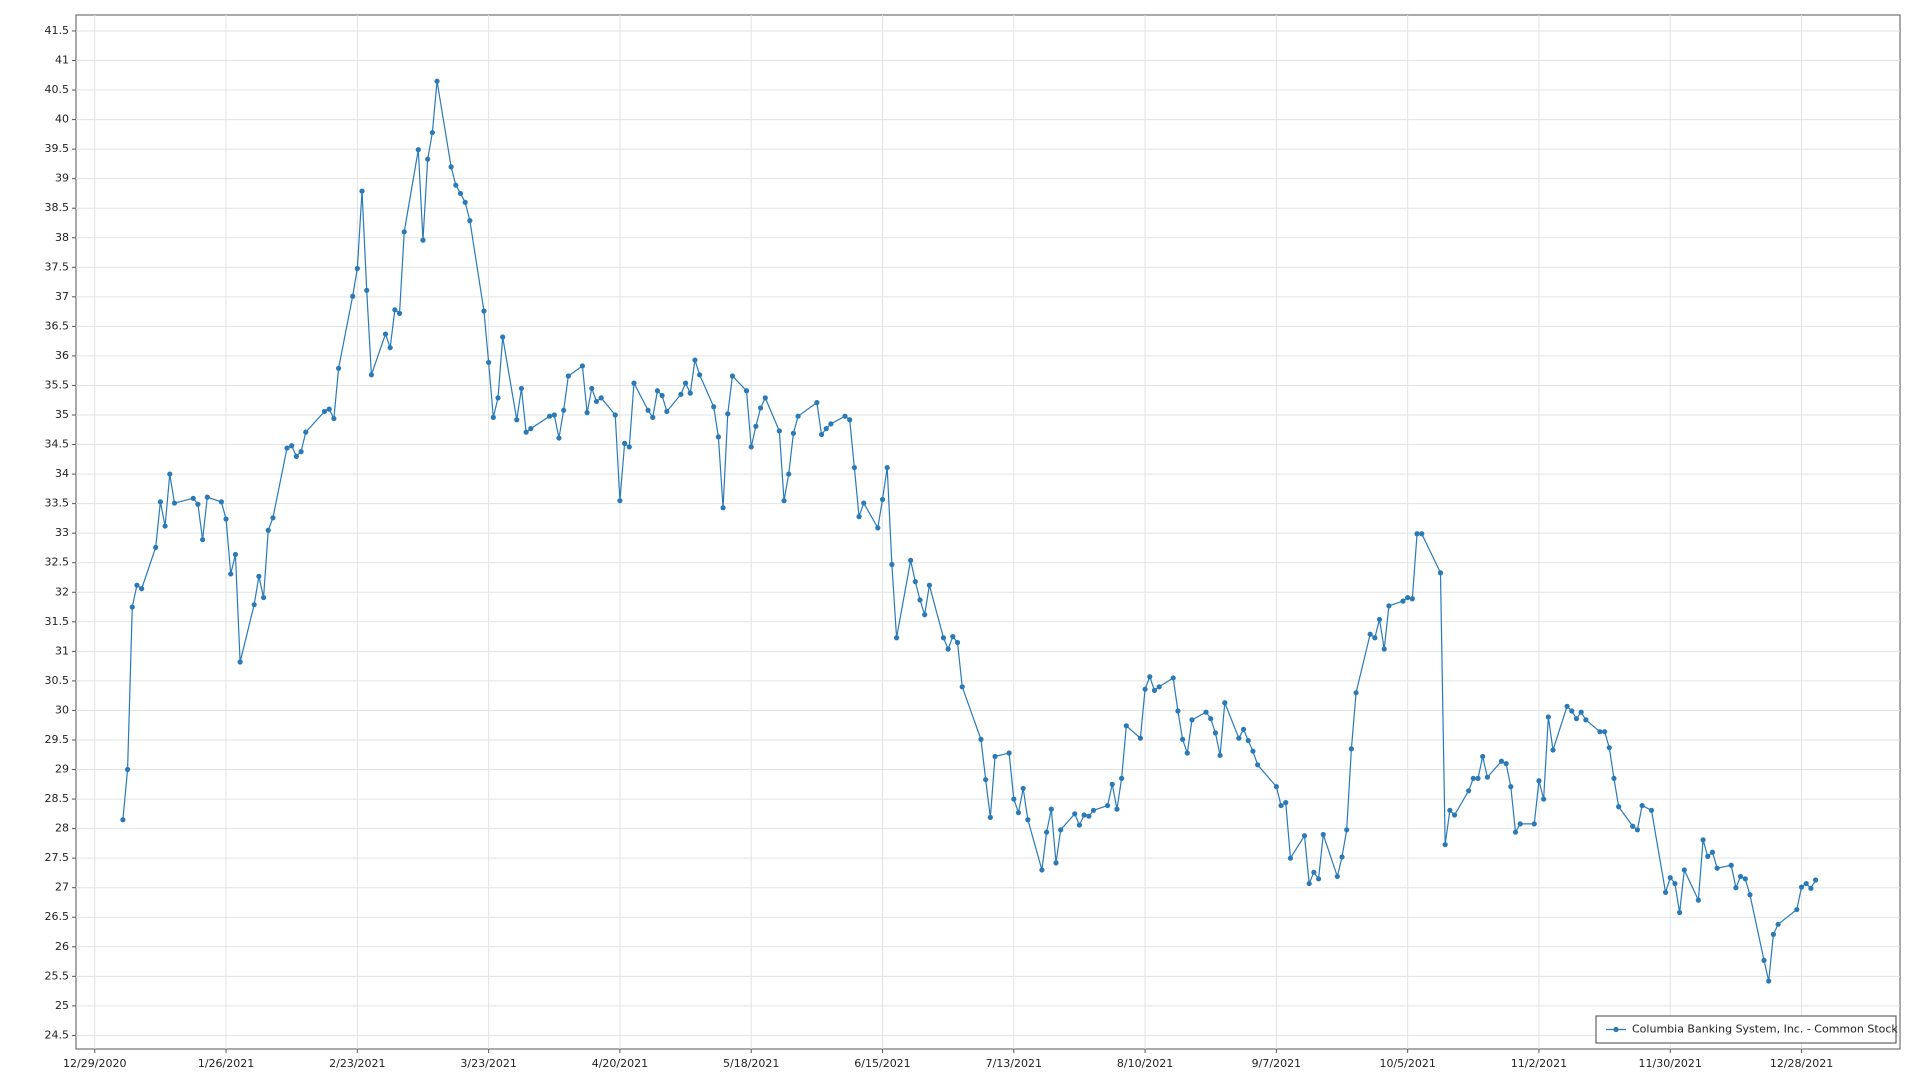 This screenshot has width=1920, height=1080. I want to click on x-tick-label: 9/7/2021, so click(1276, 1063).